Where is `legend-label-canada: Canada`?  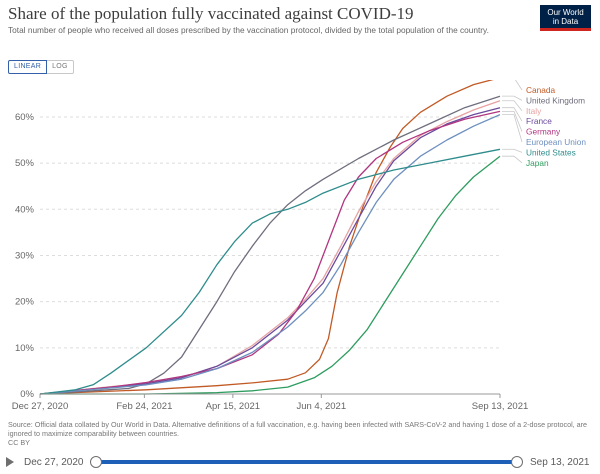
legend-label-canada: Canada is located at coordinates (540, 90).